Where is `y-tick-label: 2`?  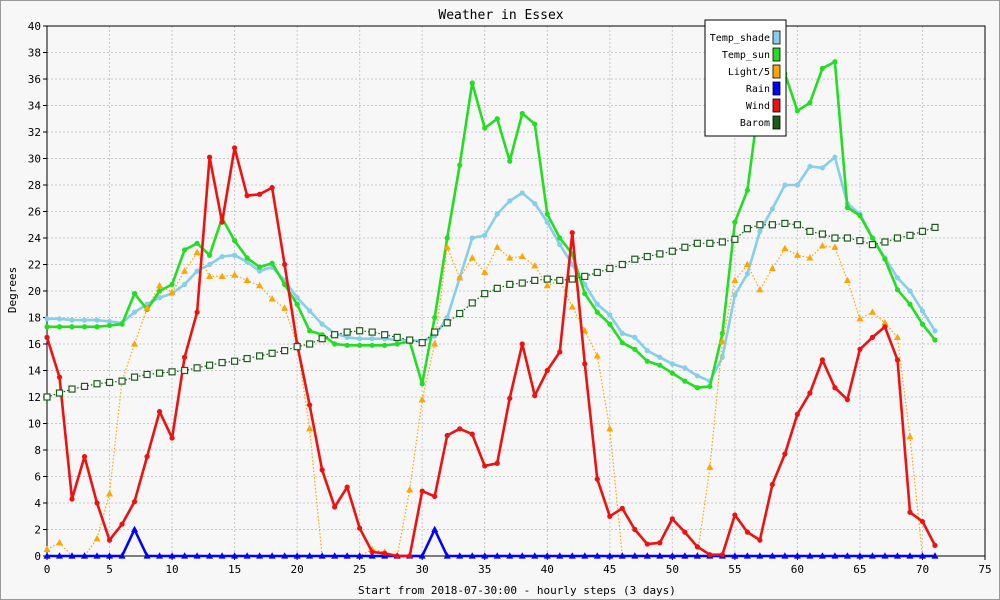
y-tick-label: 2 is located at coordinates (37, 530).